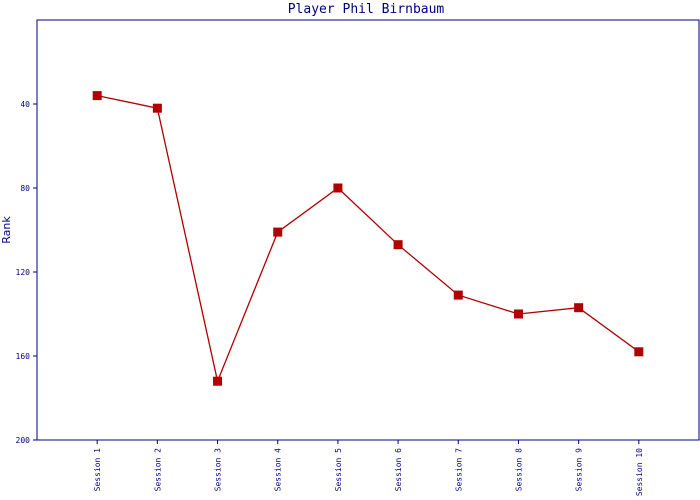  What do you see at coordinates (218, 470) in the screenshot?
I see `x-tick-label: Session 3` at bounding box center [218, 470].